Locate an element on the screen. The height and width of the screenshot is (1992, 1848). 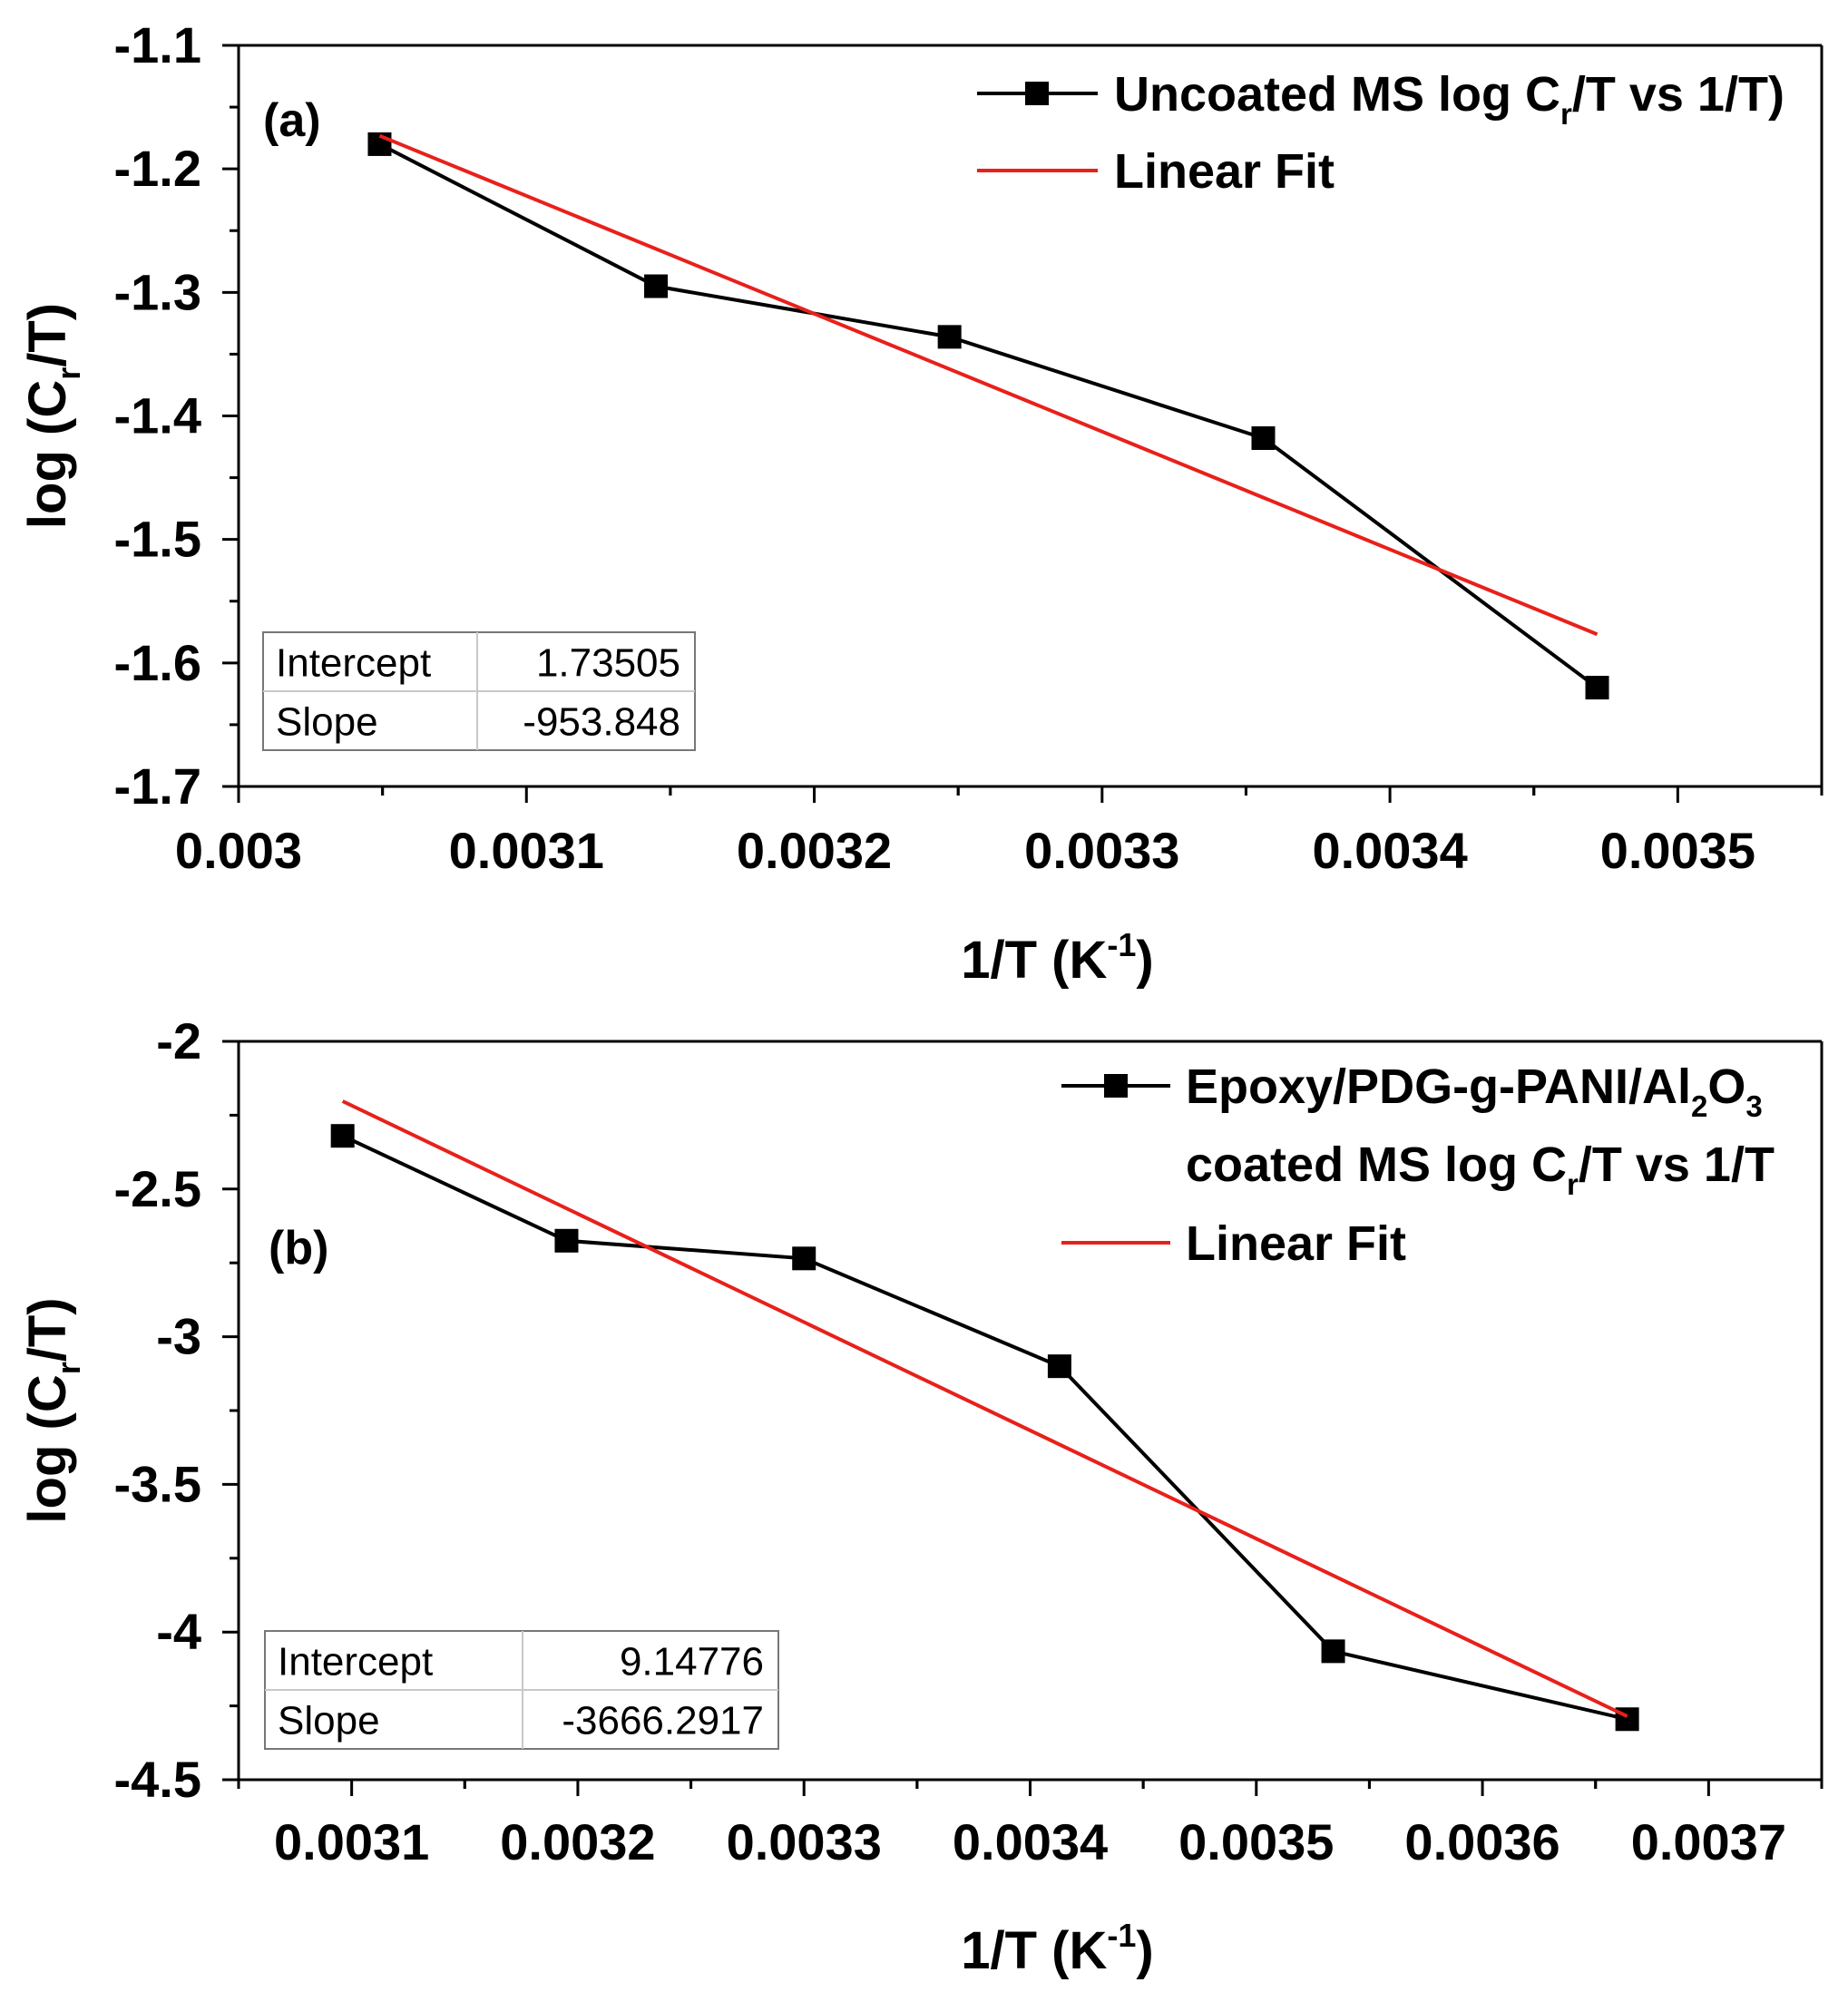
stats-value: 9.14776 is located at coordinates (692, 1662).